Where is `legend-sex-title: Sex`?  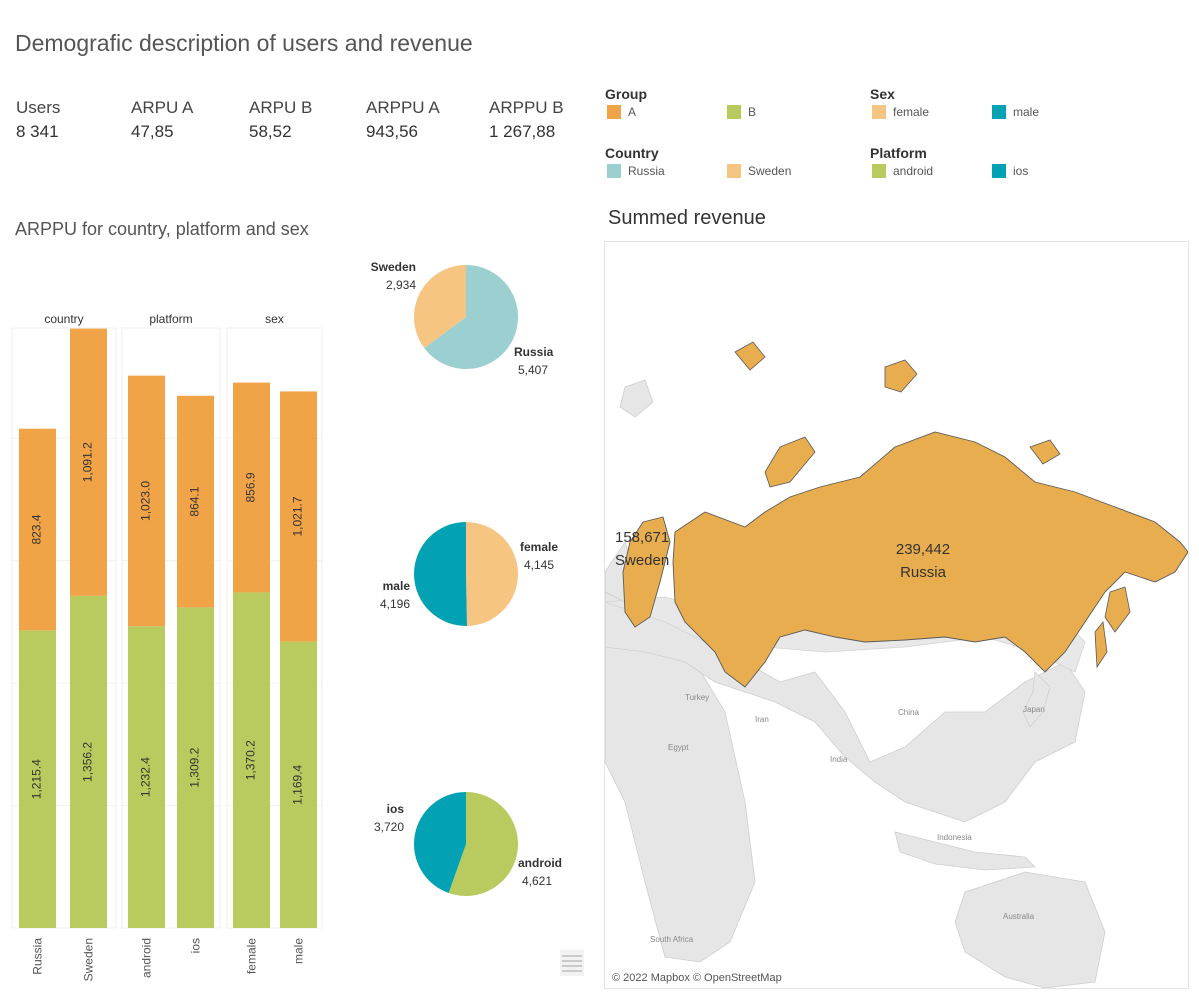
legend-sex-title: Sex is located at coordinates (882, 94).